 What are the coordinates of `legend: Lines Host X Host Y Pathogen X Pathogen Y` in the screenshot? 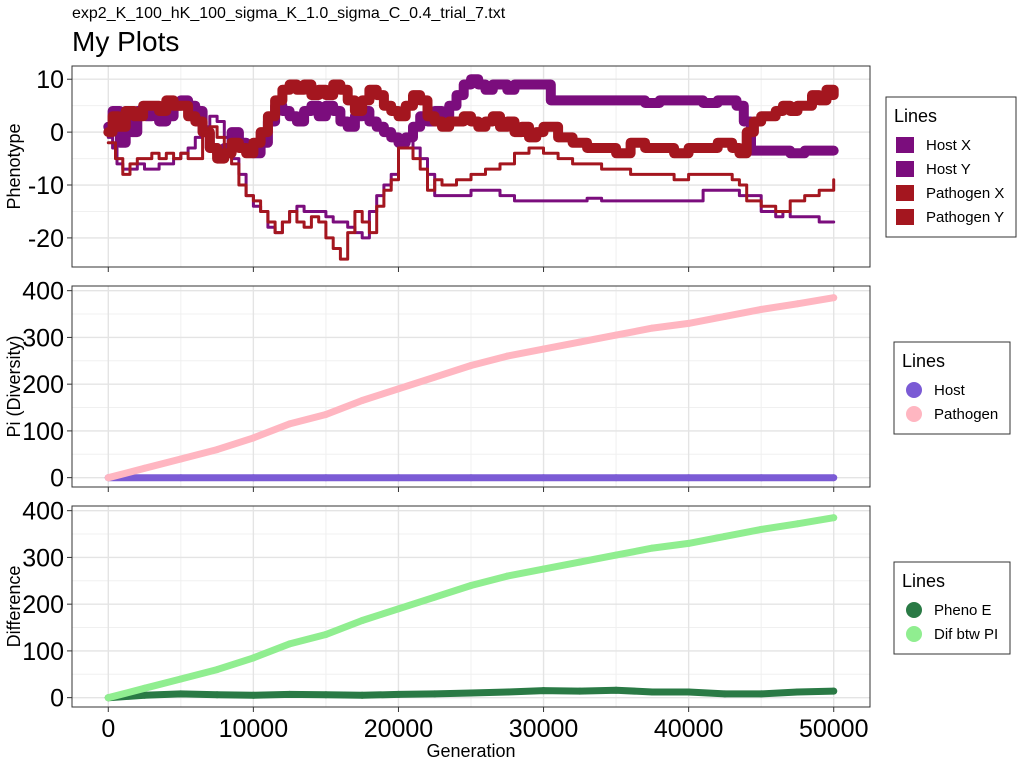 It's located at (951, 167).